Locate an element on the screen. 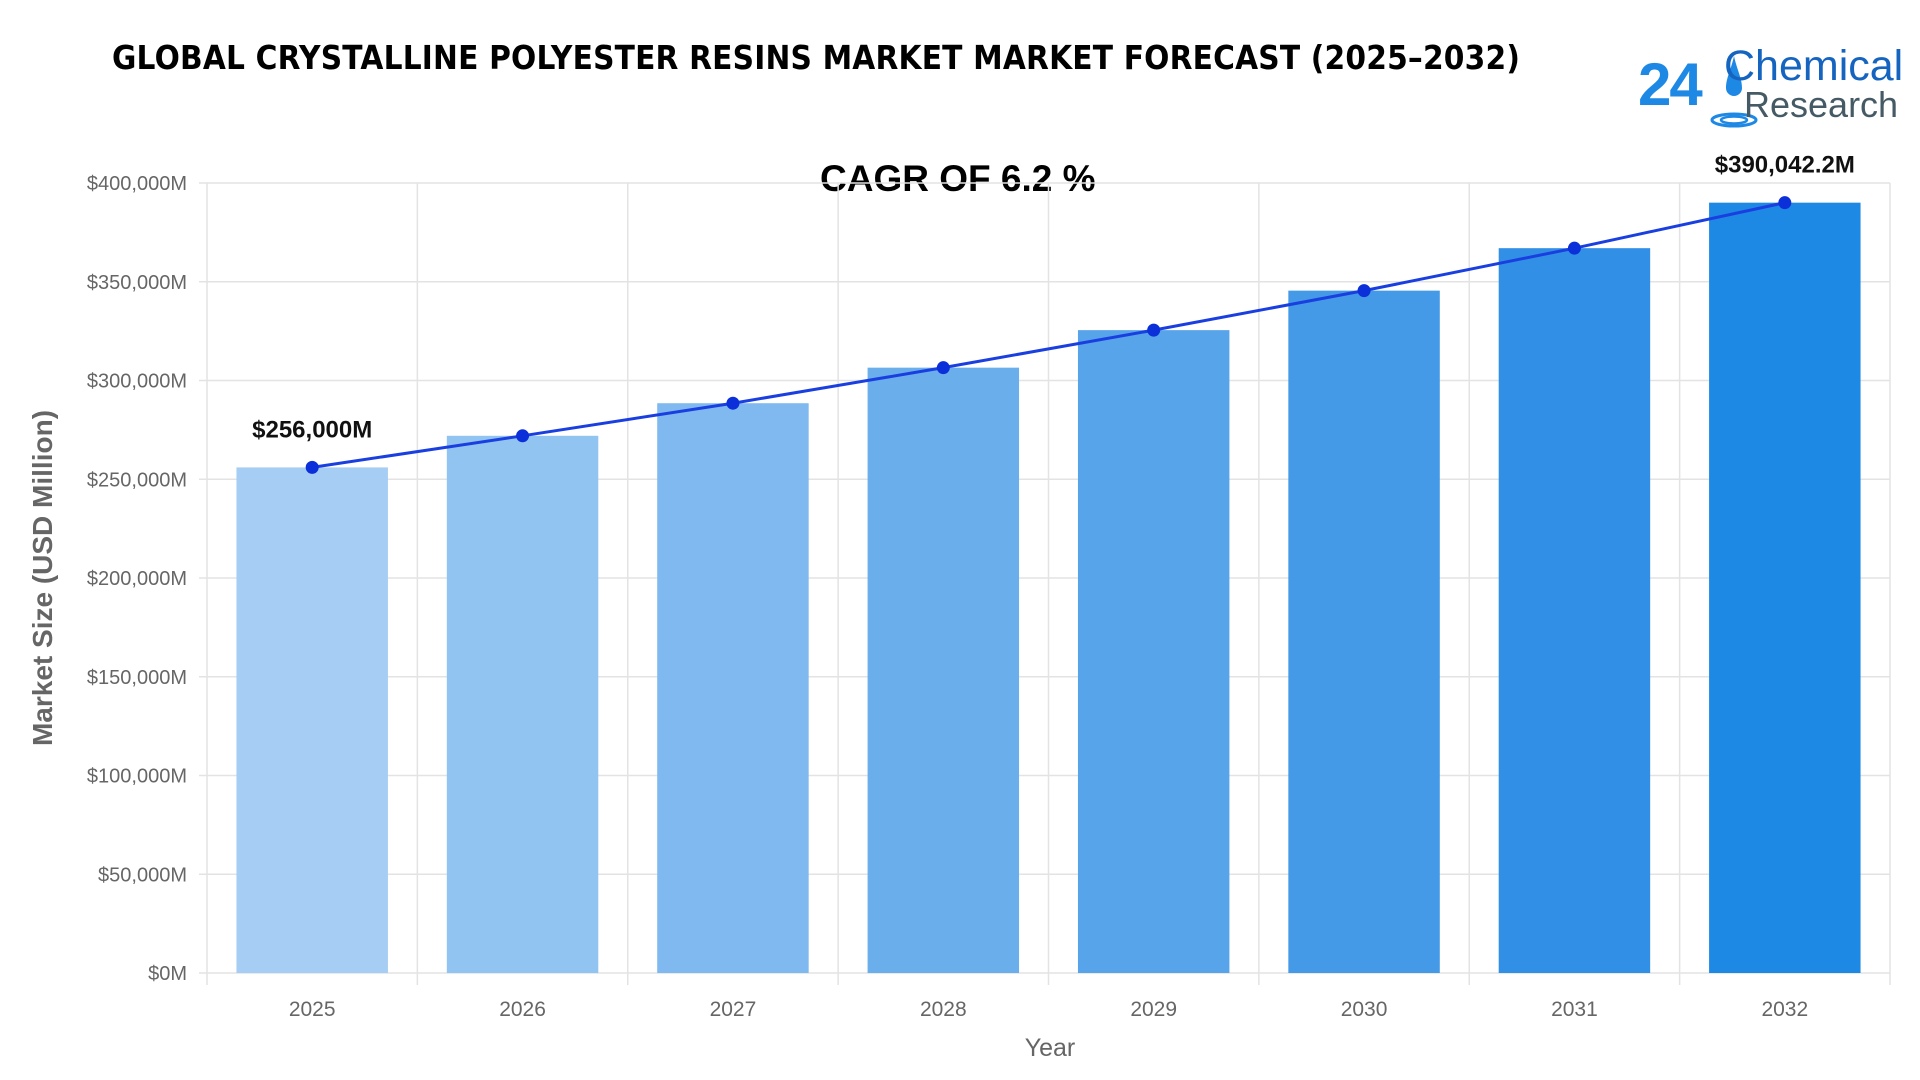 The width and height of the screenshot is (1920, 1080). x-axis-label: Year is located at coordinates (1050, 1048).